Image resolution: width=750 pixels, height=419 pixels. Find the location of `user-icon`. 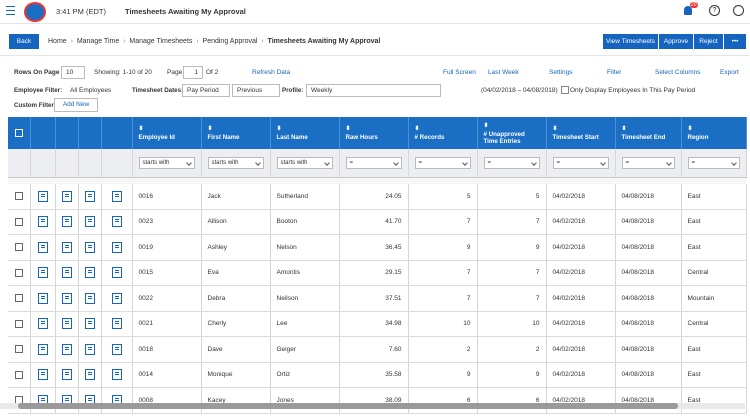

user-icon is located at coordinates (738, 10).